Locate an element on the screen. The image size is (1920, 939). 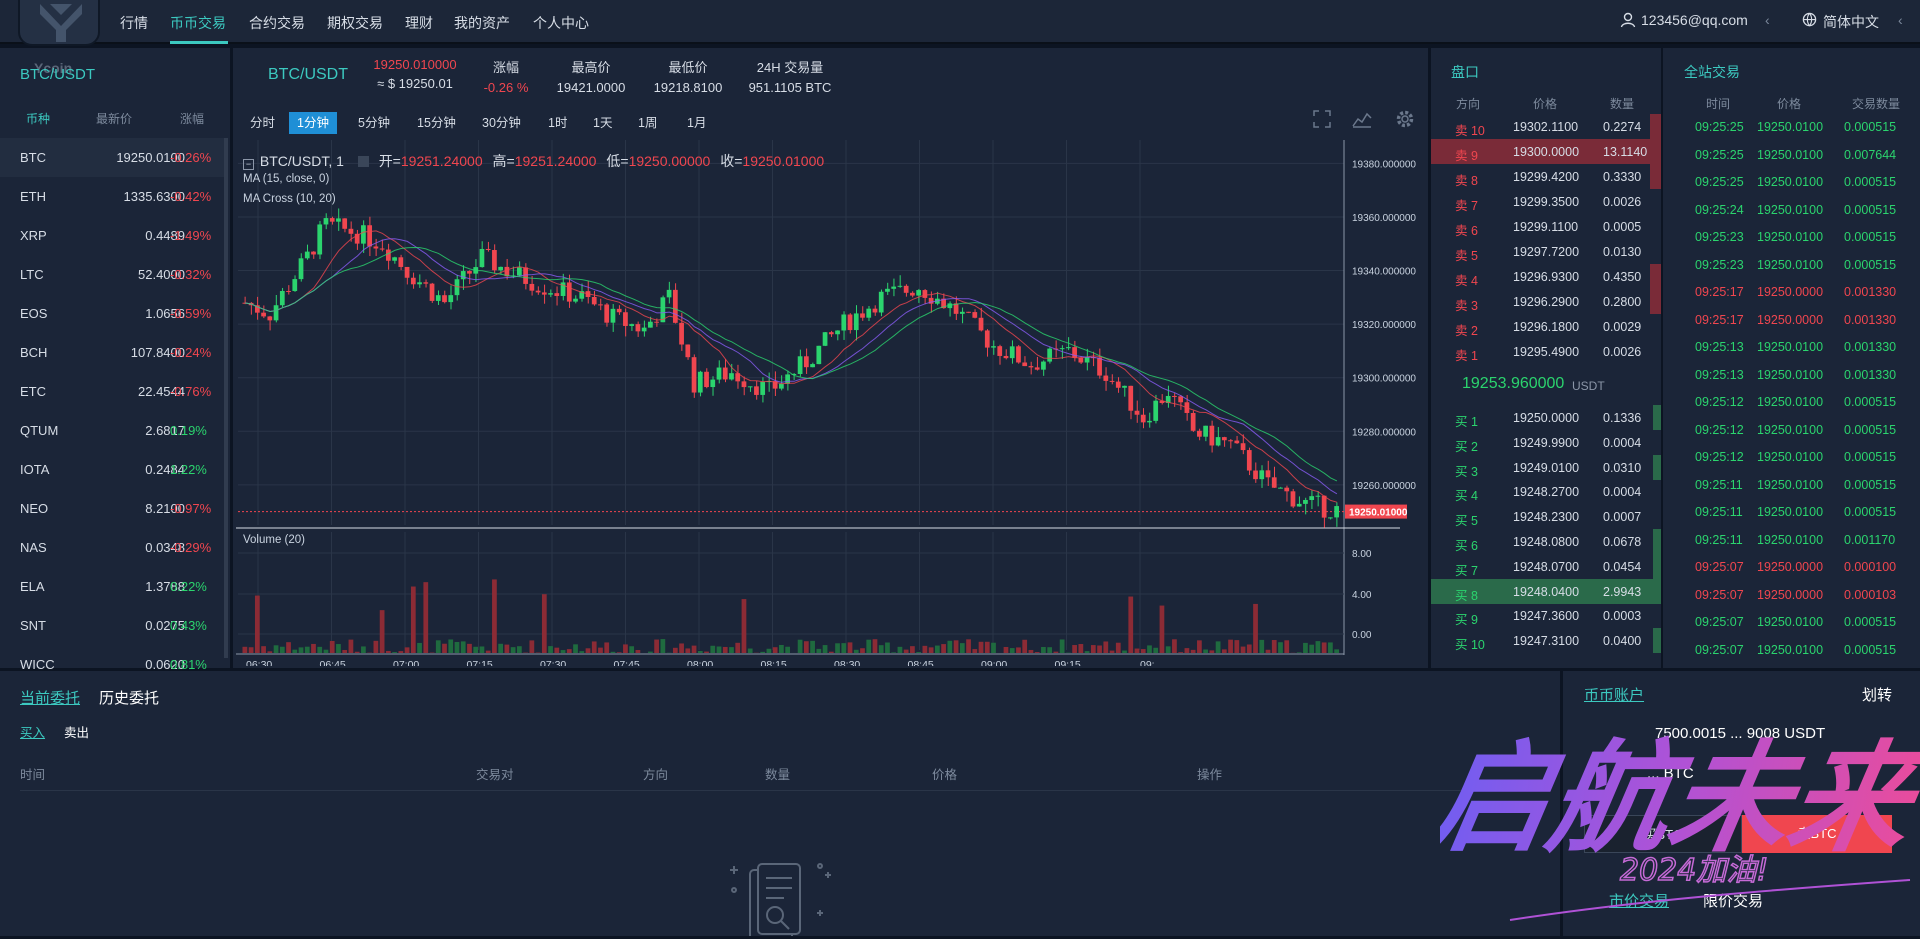
ob-price: 19248.0400 is located at coordinates (1546, 592).